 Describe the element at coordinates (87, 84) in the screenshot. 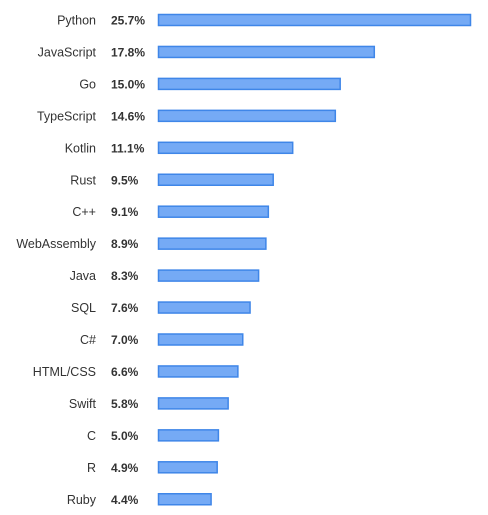

I see `category-label: Go` at that location.